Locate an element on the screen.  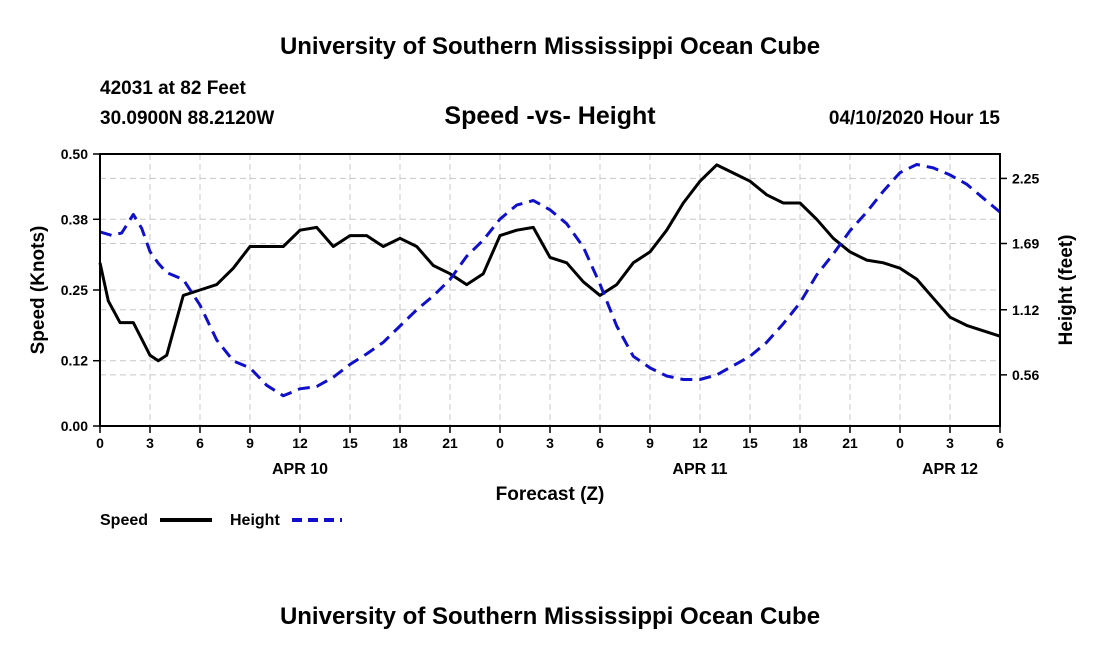
run-time-label: 04/10/2020 Hour 15 is located at coordinates (915, 118).